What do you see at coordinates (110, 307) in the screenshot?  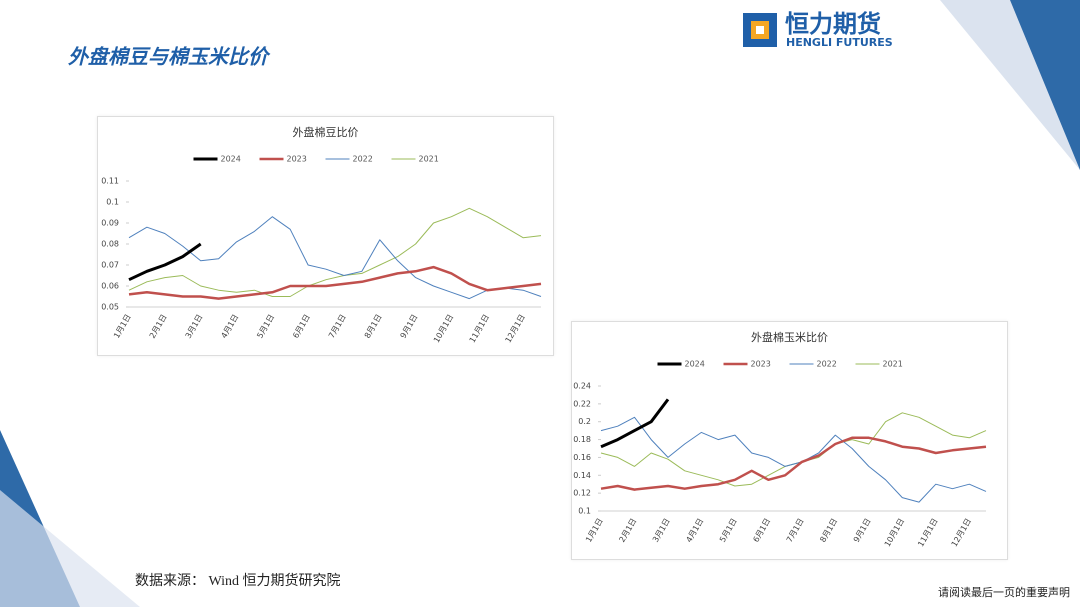 I see `y-tick-label: 0.05` at bounding box center [110, 307].